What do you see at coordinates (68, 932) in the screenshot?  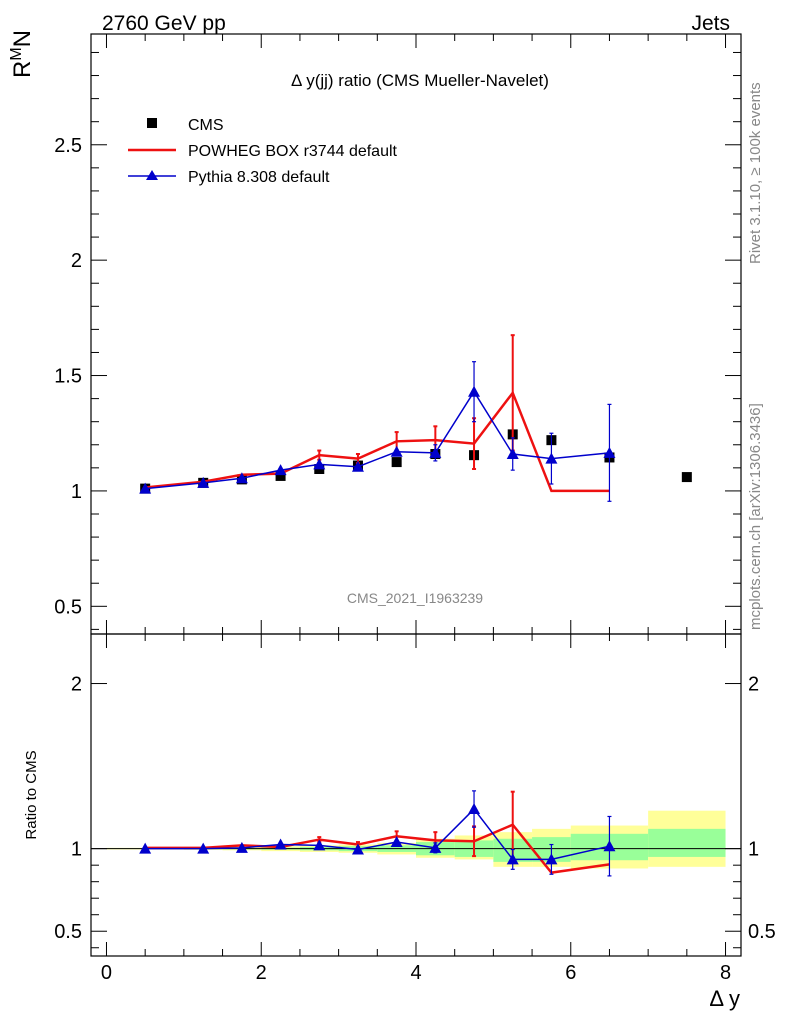 I see `y-tick-label-ratio: 0.5` at bounding box center [68, 932].